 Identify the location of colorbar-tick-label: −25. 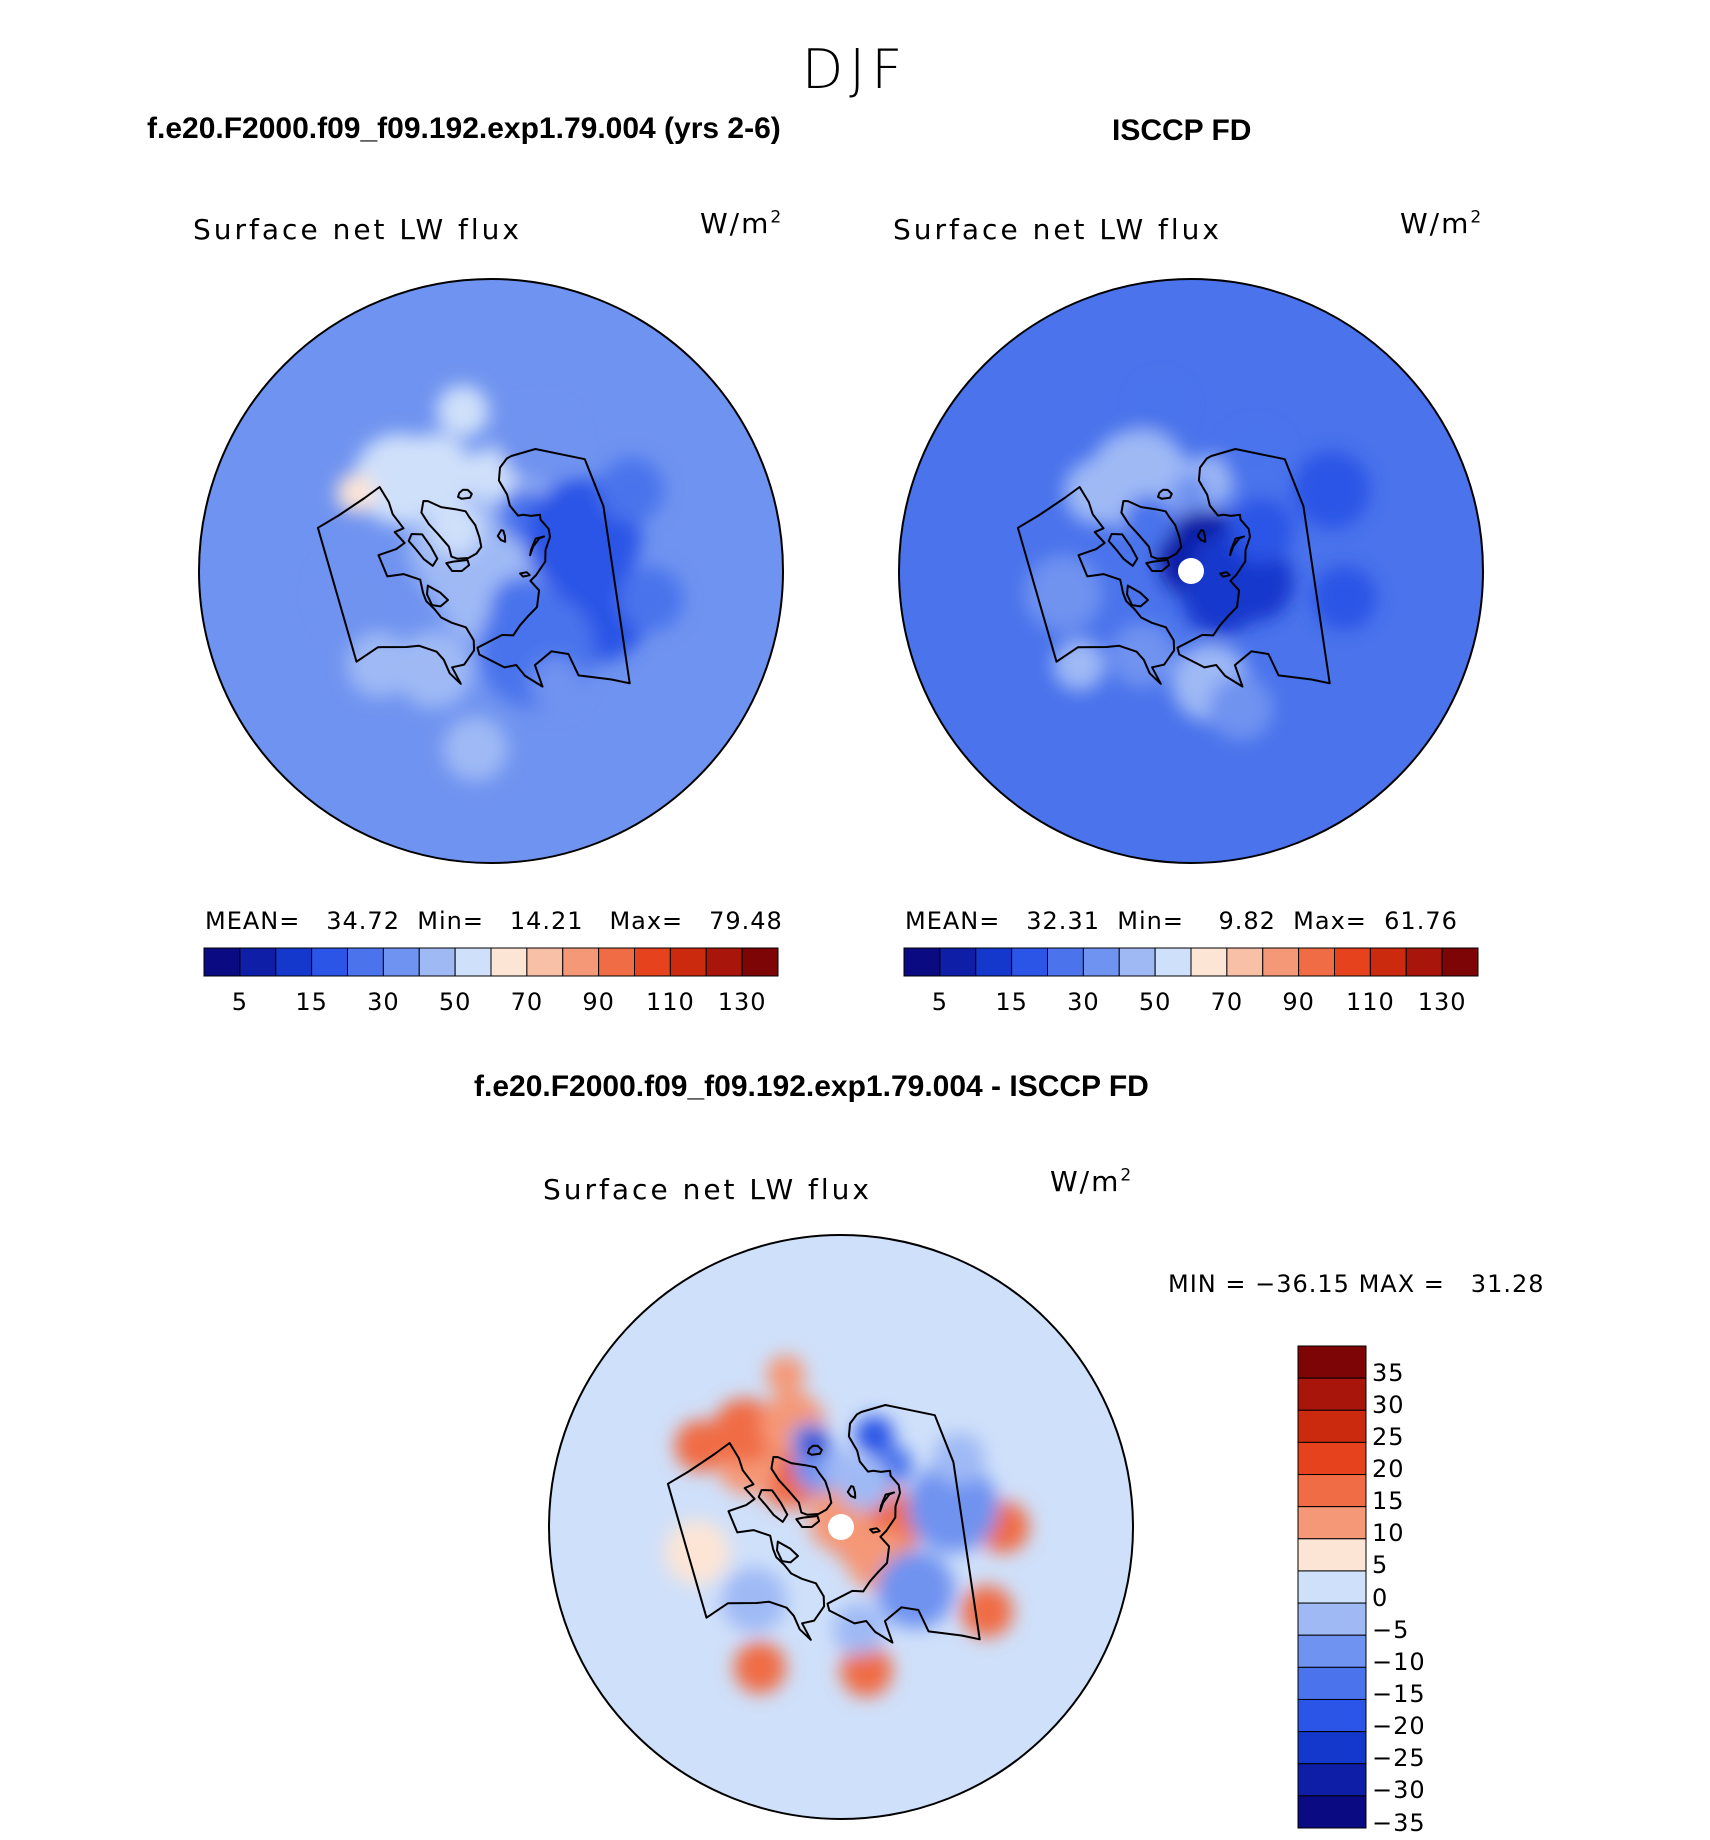
(1399, 1758).